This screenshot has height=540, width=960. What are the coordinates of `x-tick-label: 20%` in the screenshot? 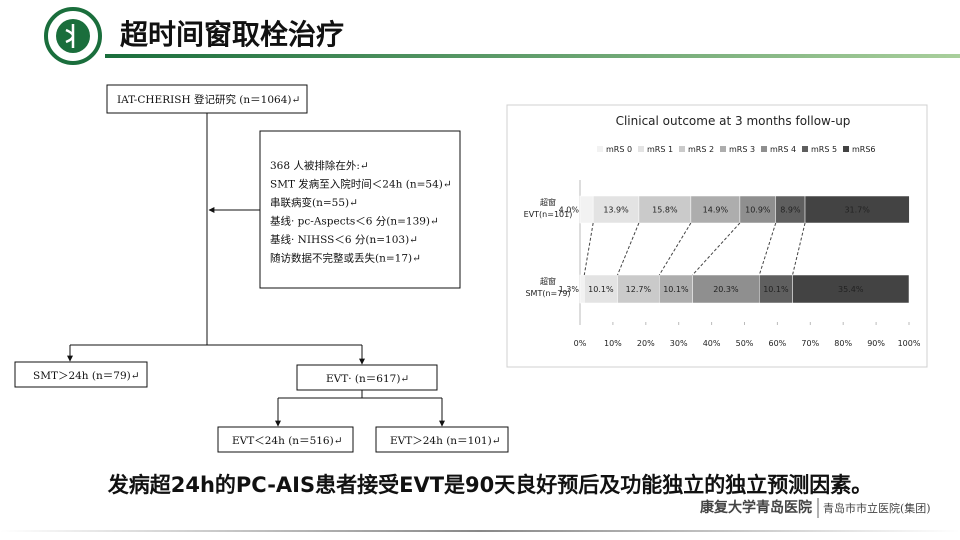 It's located at (646, 343).